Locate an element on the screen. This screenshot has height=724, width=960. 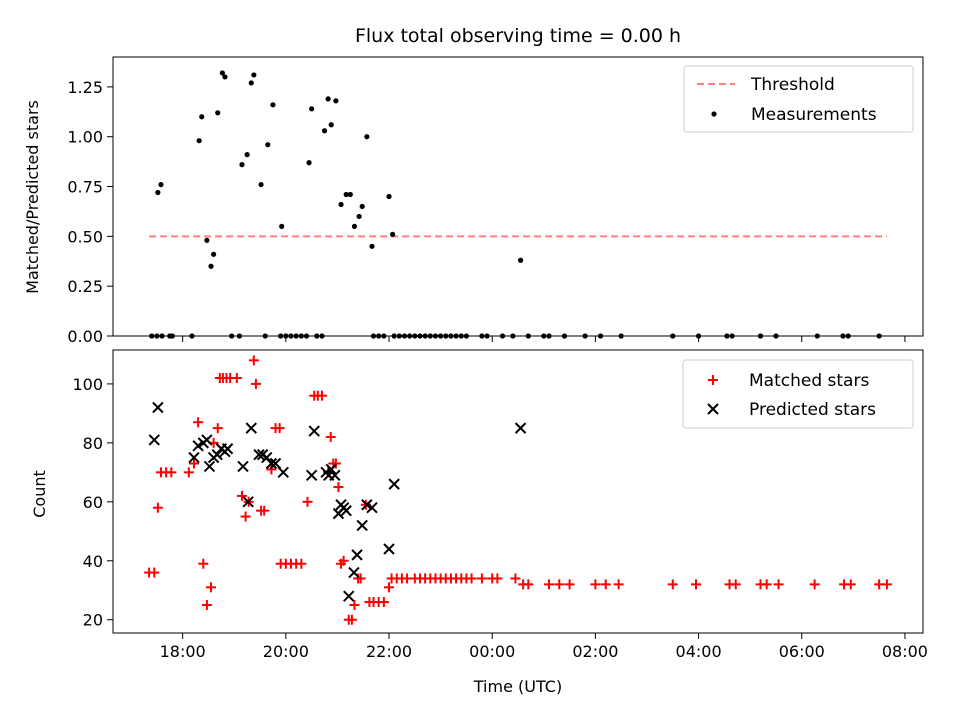
y-tick-label: 1.00 is located at coordinates (85, 137).